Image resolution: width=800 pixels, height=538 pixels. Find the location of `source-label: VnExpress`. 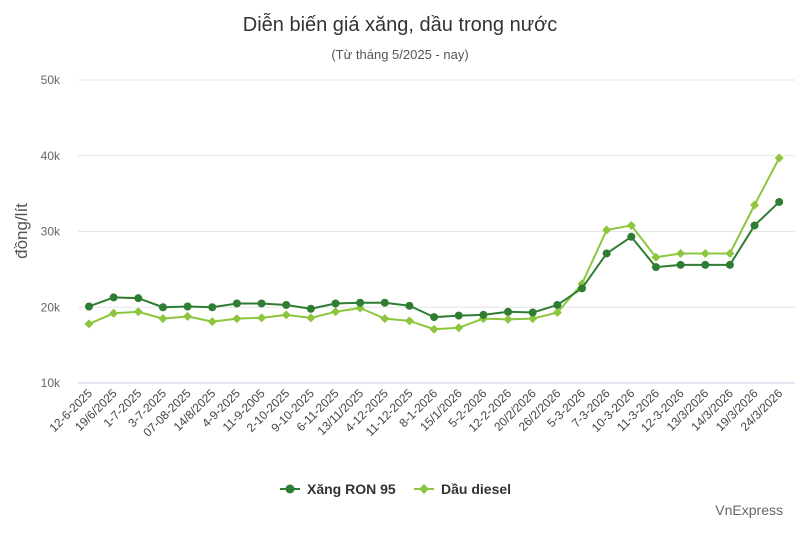

source-label: VnExpress is located at coordinates (749, 510).